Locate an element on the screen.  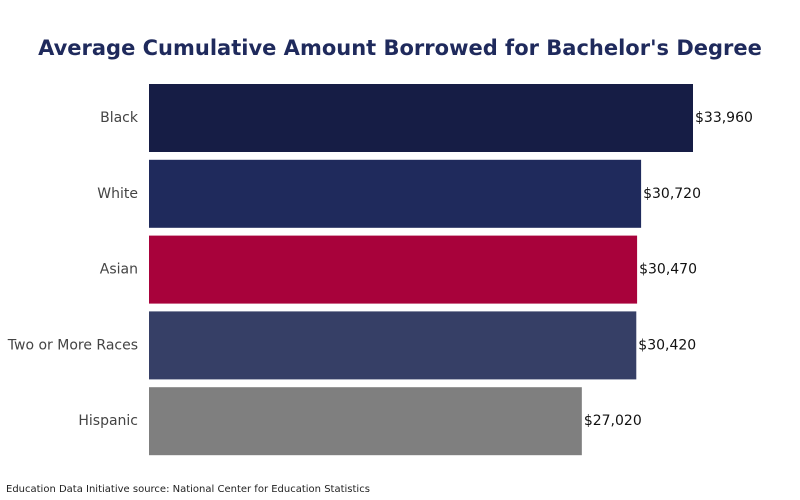
category-label: Hispanic is located at coordinates (108, 421).